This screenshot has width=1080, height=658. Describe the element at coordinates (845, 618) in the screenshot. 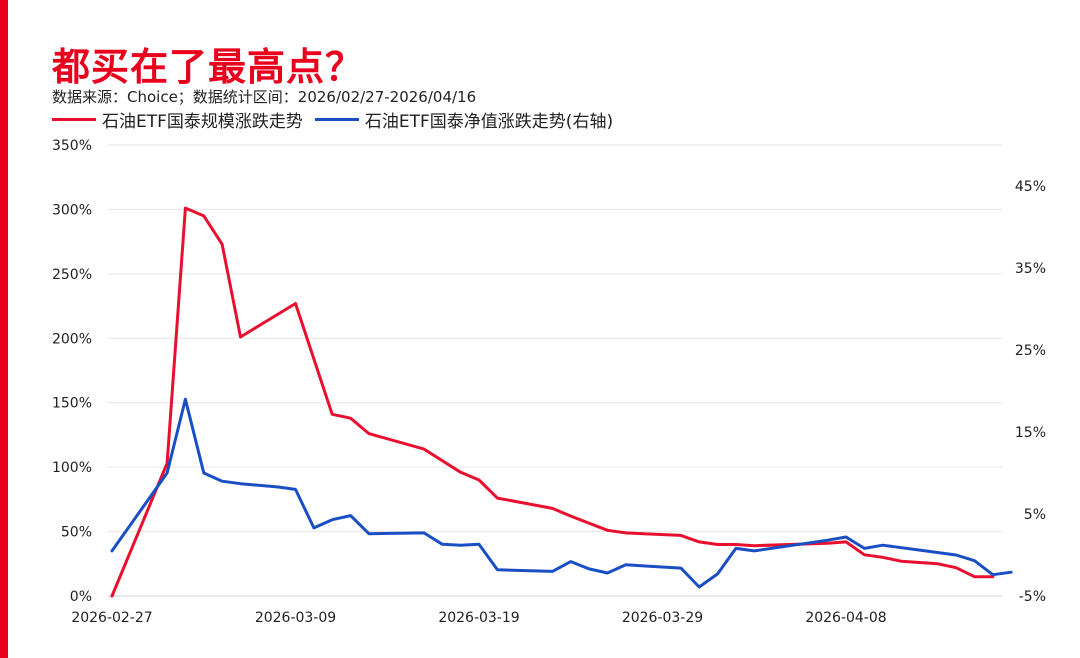

I see `x-tick-label: 2026-04-08` at that location.